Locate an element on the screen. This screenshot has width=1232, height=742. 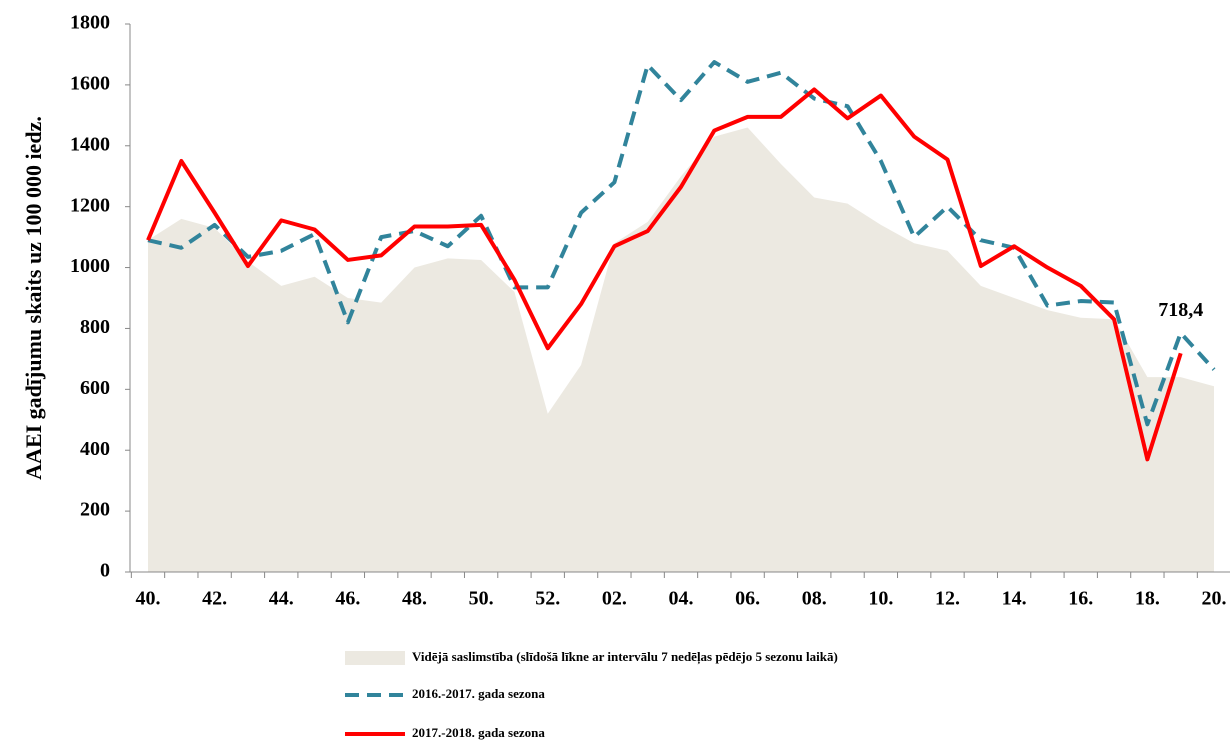
x-tick-label: 10. is located at coordinates (880, 599).